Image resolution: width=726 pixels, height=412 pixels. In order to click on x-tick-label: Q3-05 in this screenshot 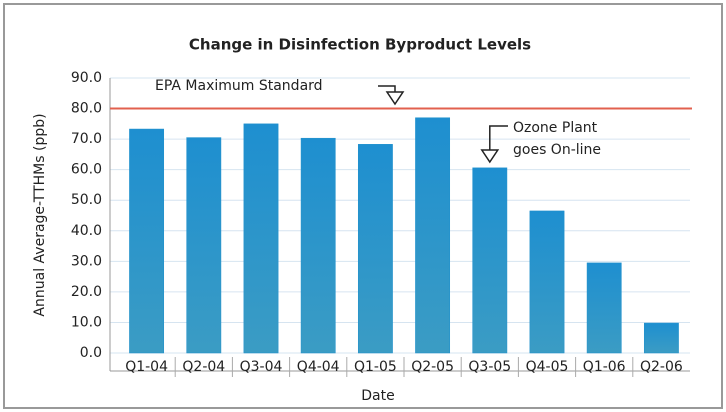, I will do `click(489, 367)`.